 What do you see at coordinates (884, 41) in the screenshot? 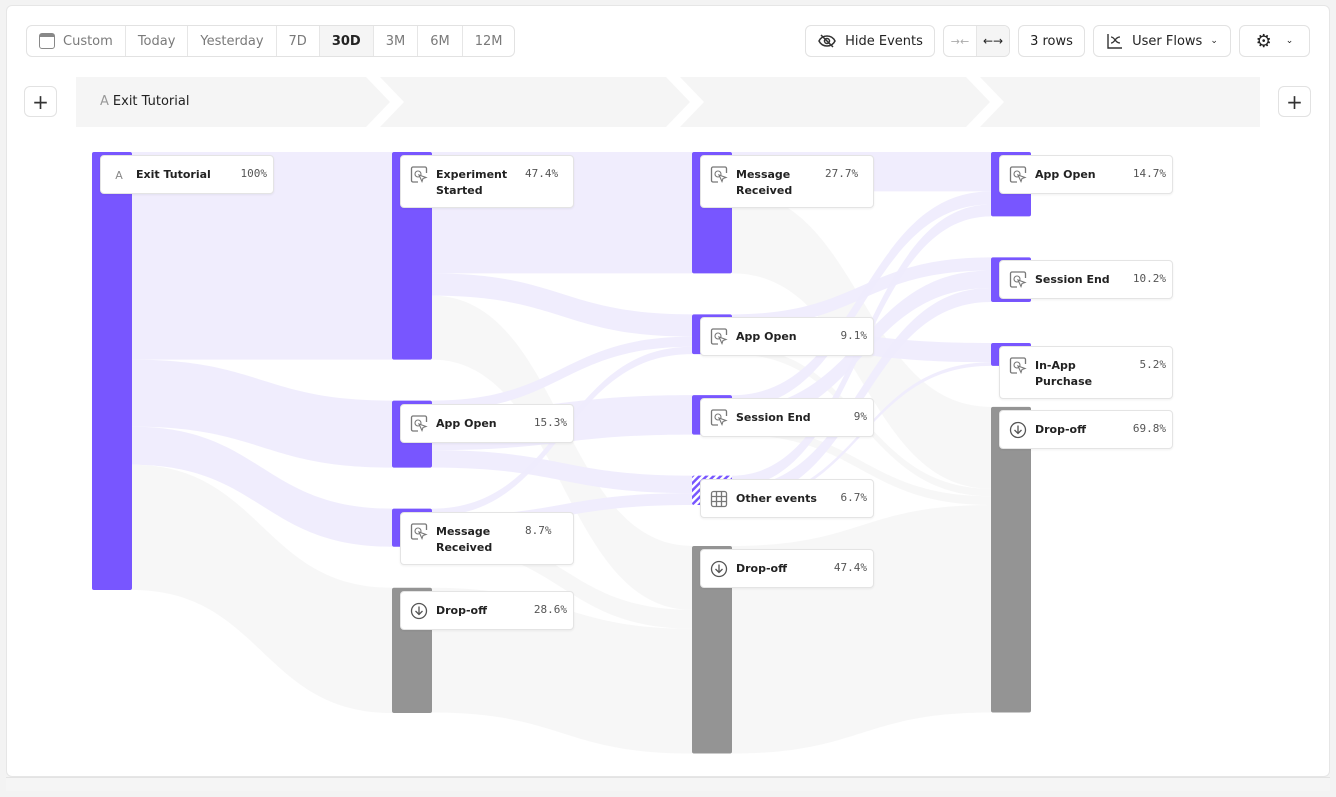
I see `hide-events-label: Hide Events` at bounding box center [884, 41].